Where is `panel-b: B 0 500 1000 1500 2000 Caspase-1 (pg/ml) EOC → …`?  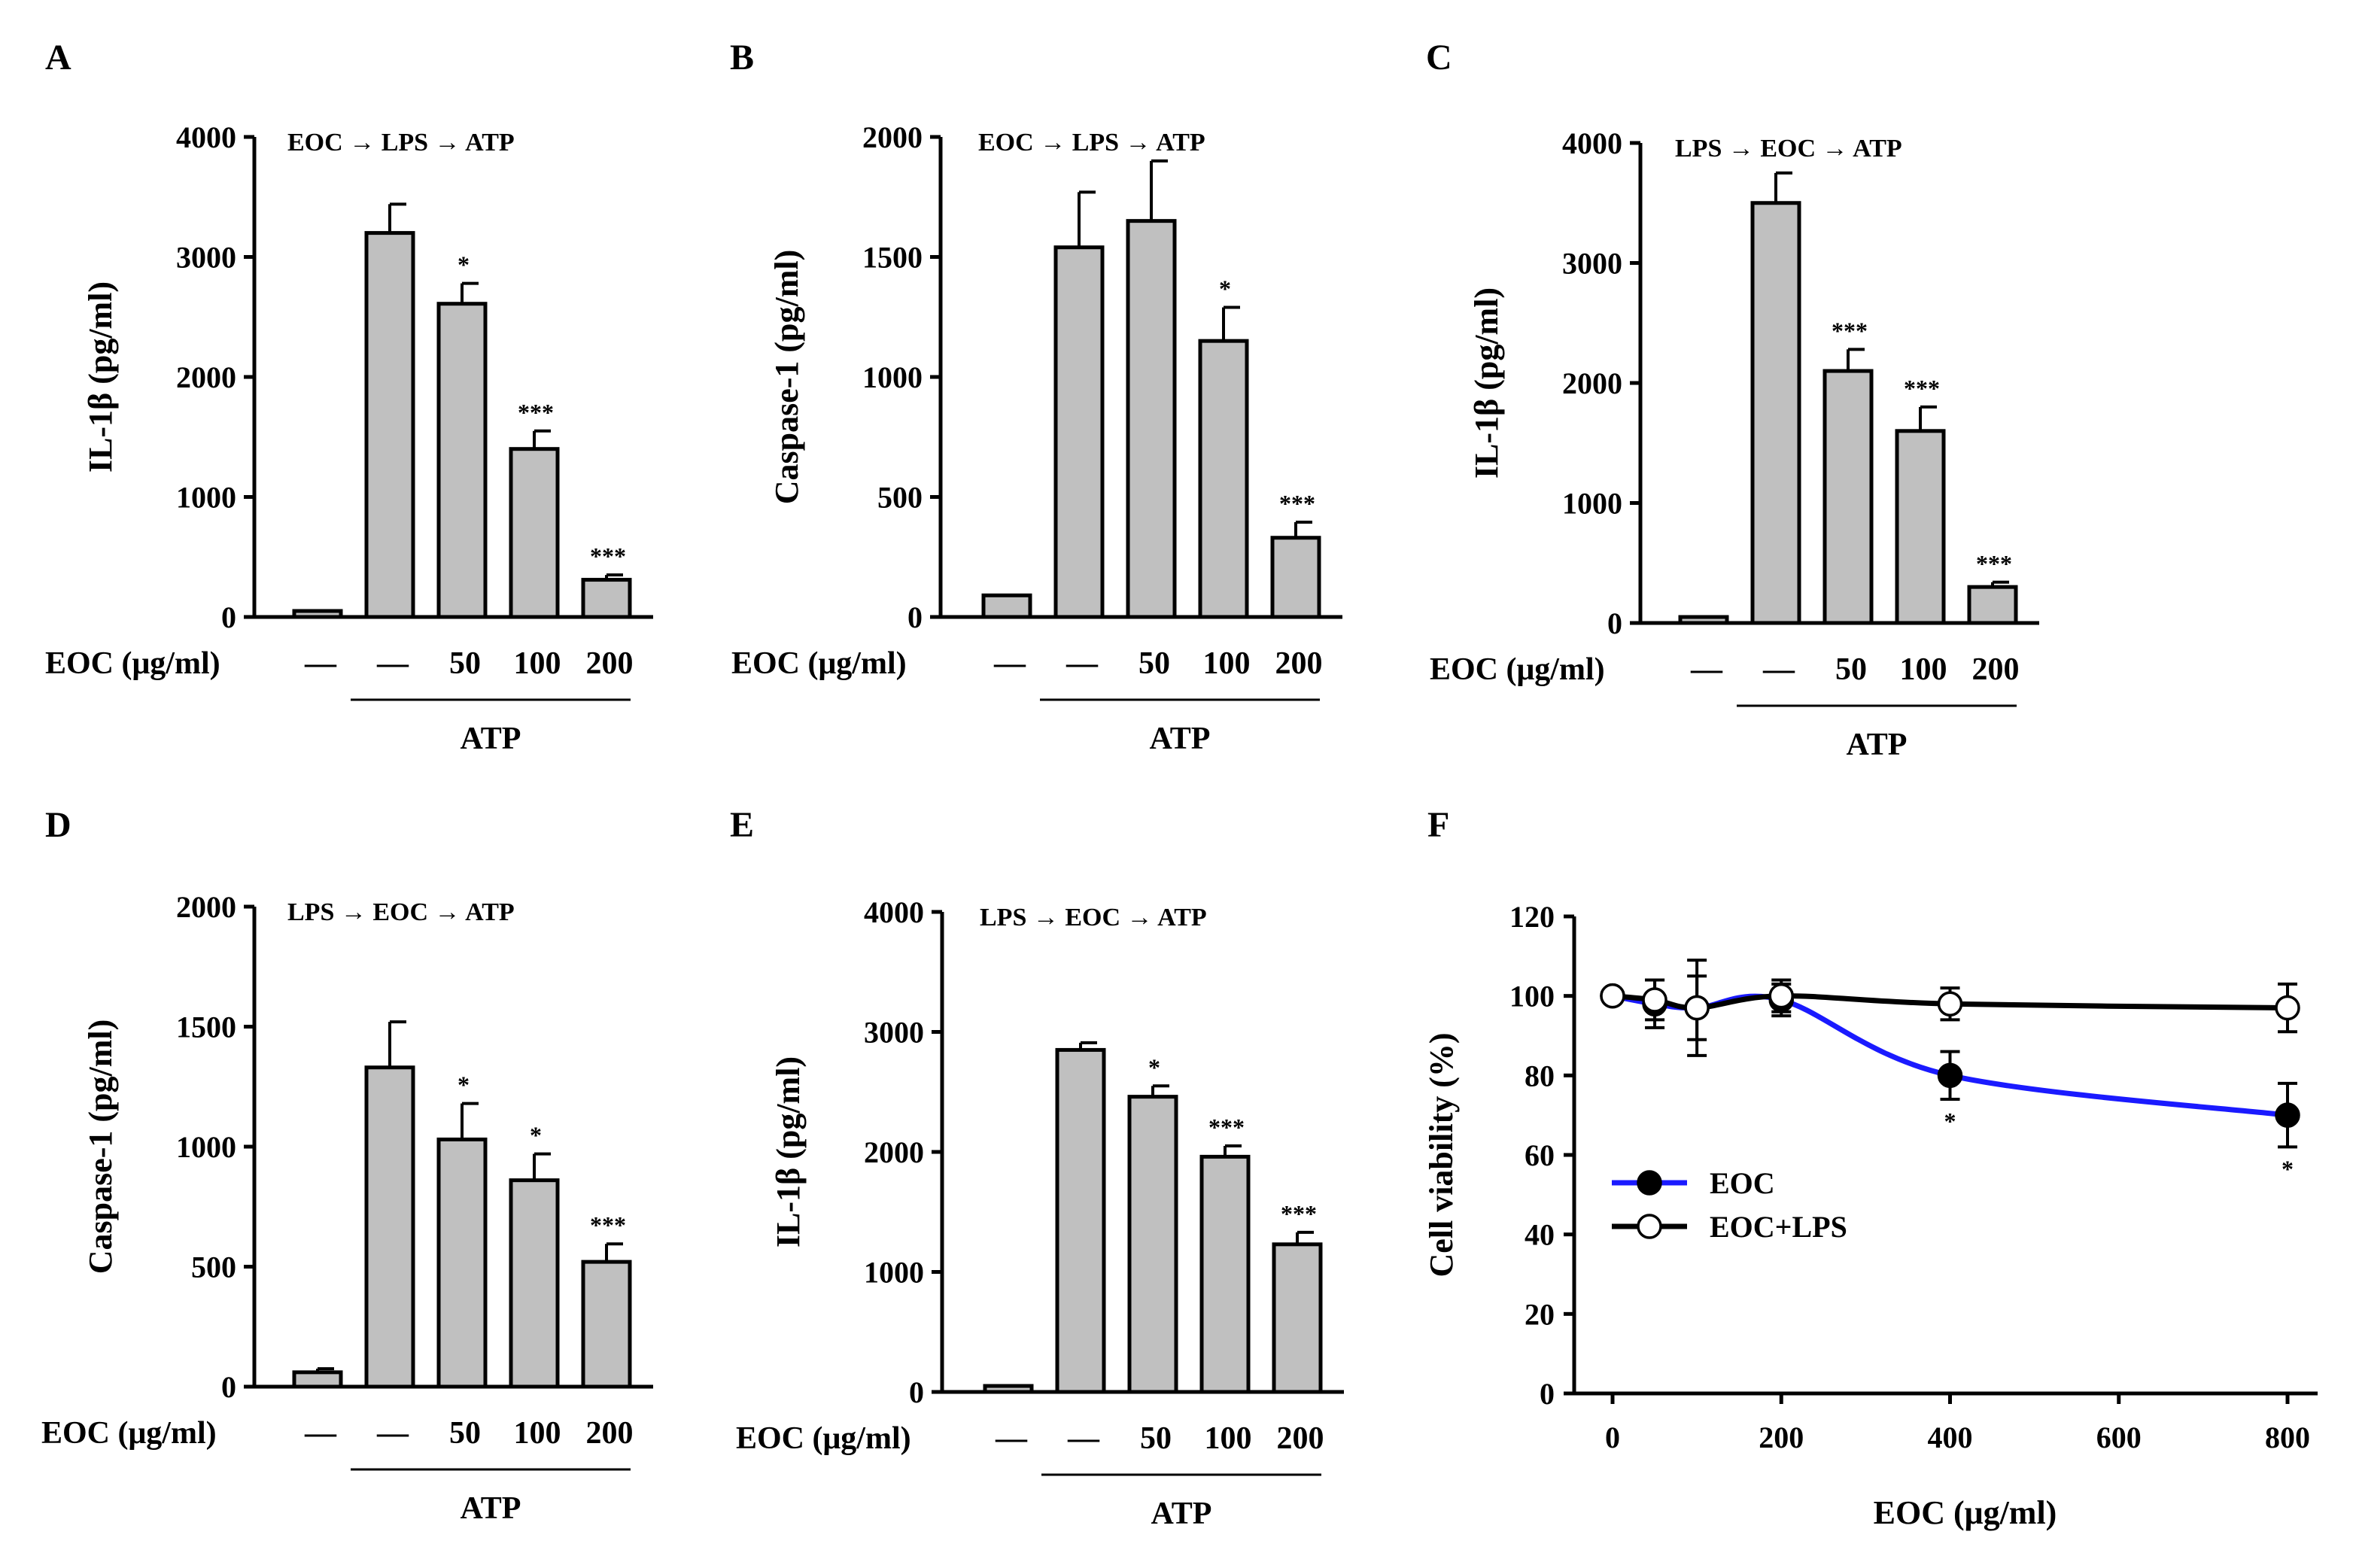 panel-b: B 0 500 1000 1500 2000 Caspase-1 (pg/ml) EOC → … is located at coordinates (1036, 397).